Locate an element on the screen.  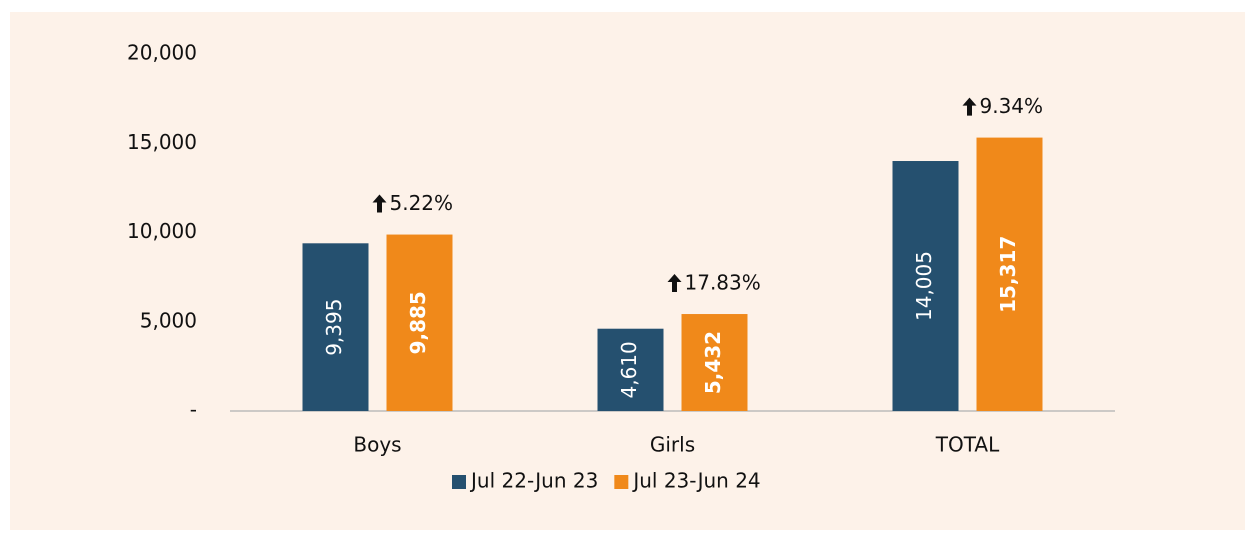
value-label: 4,610 is located at coordinates (629, 369).